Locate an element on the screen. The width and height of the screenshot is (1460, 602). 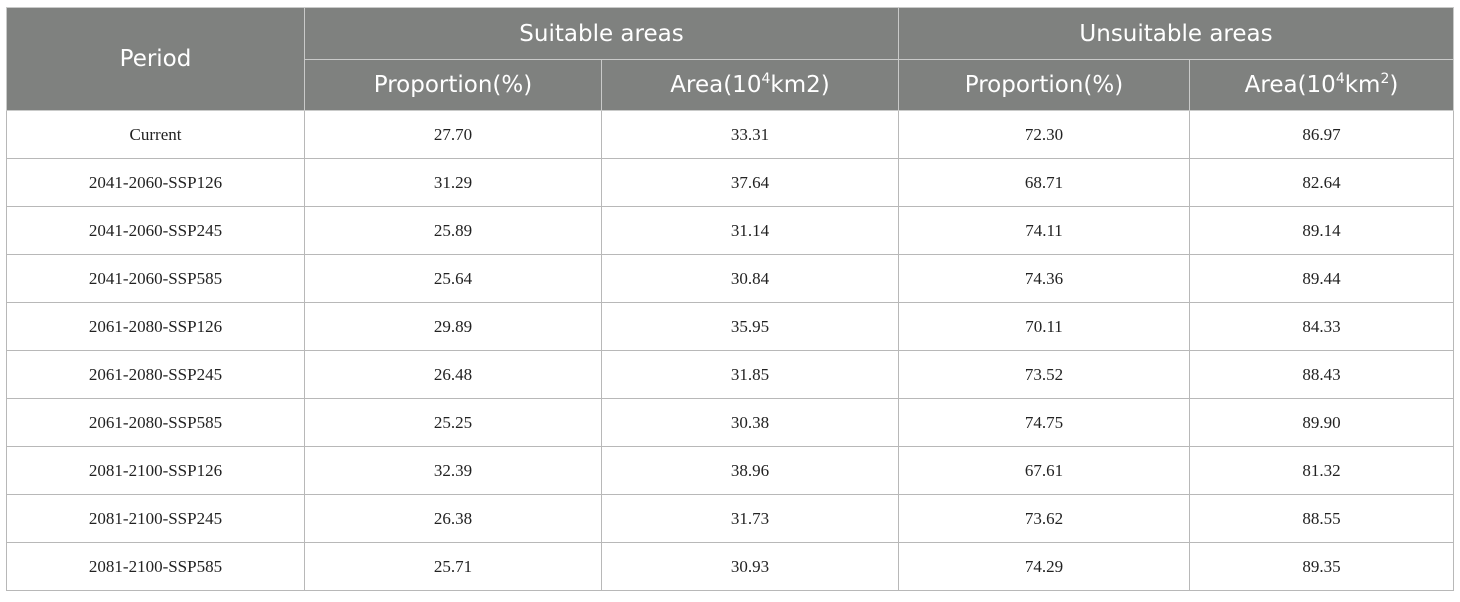
header-unsuitable-area: Area(104km2) is located at coordinates (1321, 85).